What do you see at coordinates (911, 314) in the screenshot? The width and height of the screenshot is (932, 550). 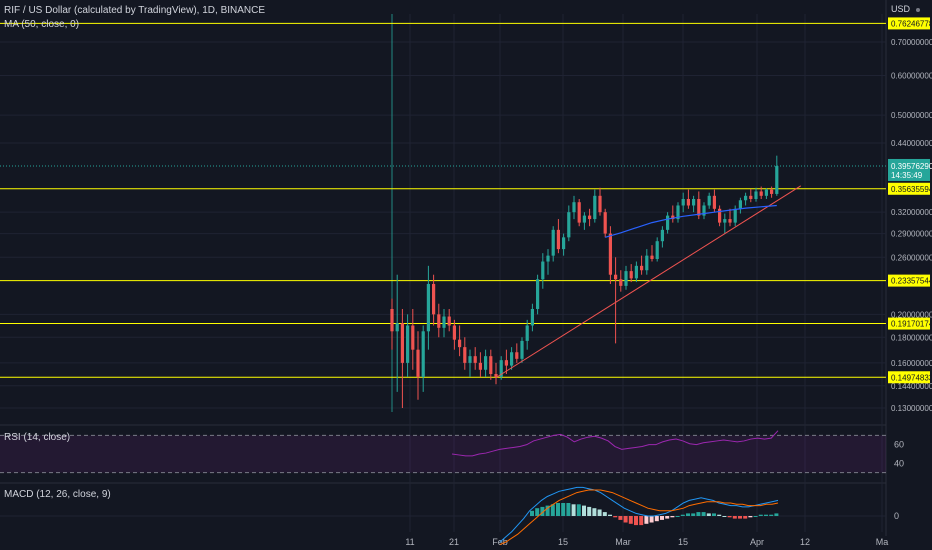 I see `y-tick-label: 0.20000000` at bounding box center [911, 314].